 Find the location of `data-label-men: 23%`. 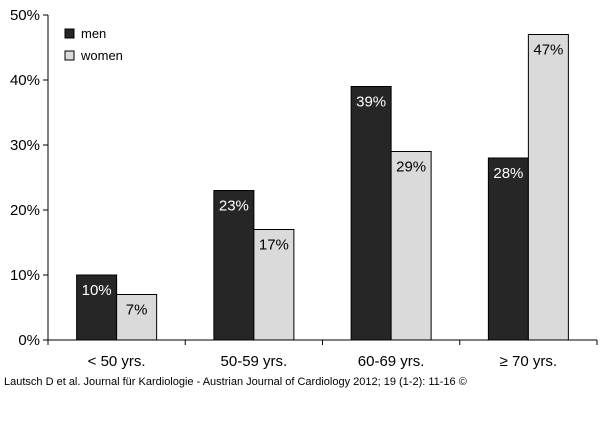

data-label-men: 23% is located at coordinates (234, 206).